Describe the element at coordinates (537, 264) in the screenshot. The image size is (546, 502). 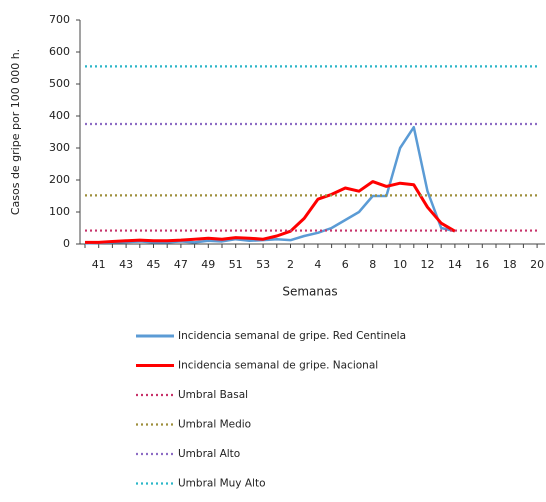
I see `x-tick-label: 20` at that location.